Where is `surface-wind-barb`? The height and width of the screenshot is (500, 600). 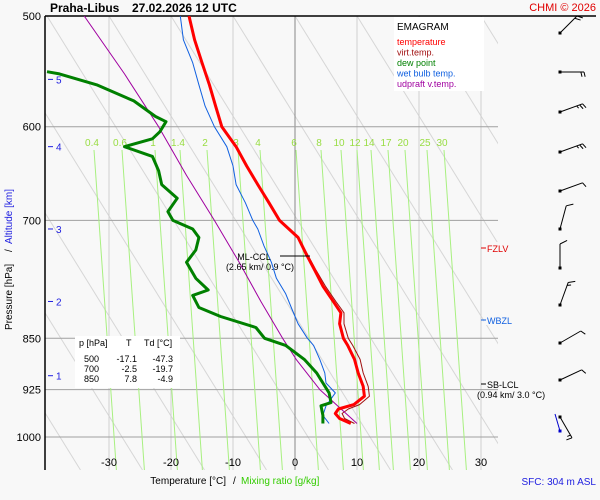 surface-wind-barb is located at coordinates (557, 422).